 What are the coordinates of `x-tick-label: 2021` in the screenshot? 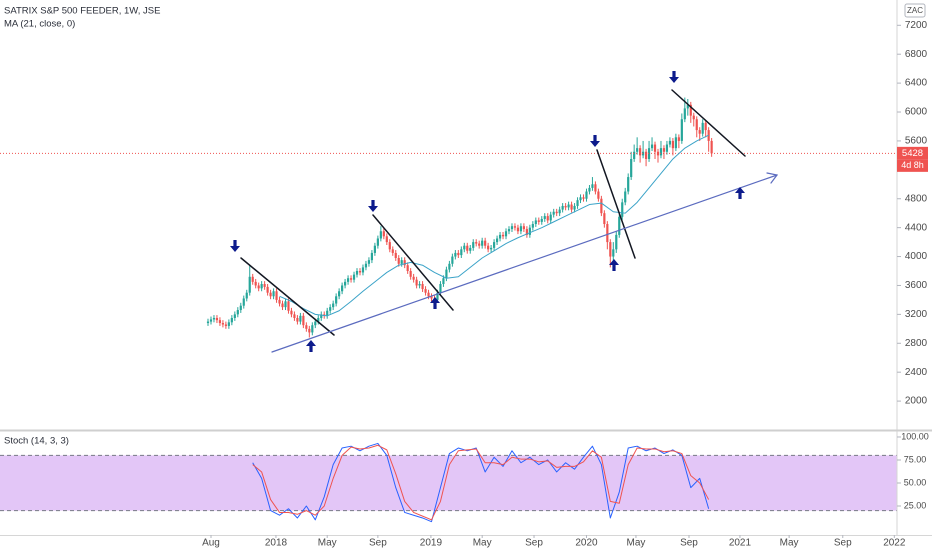 It's located at (740, 543).